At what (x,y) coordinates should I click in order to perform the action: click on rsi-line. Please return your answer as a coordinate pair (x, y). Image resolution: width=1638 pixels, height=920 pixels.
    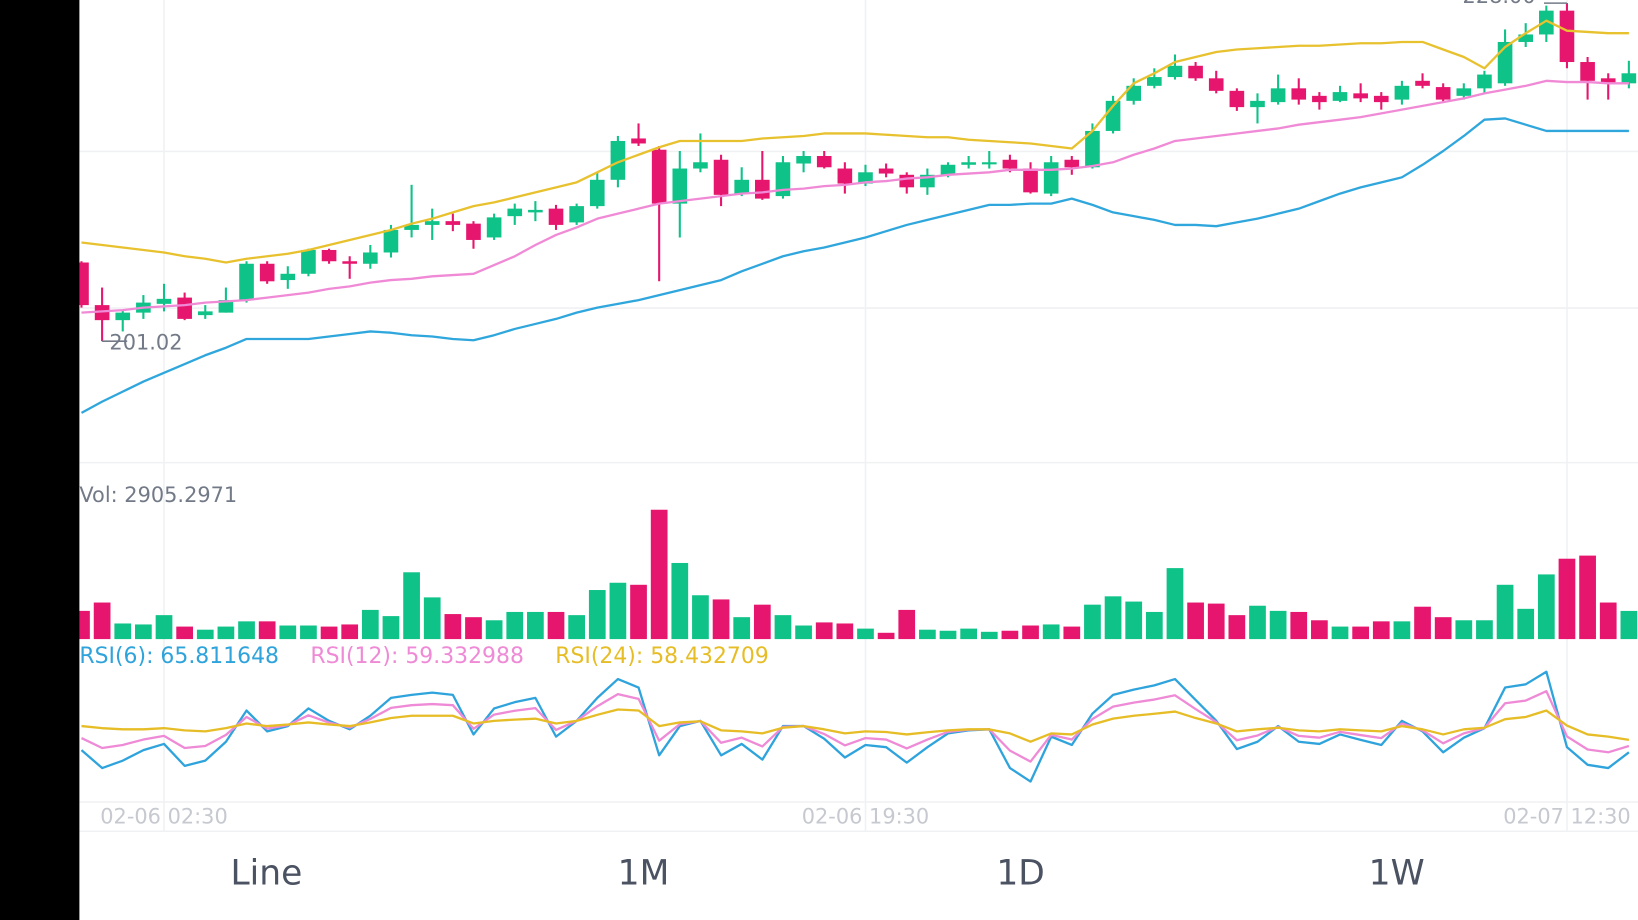
    Looking at the image, I should click on (855, 725).